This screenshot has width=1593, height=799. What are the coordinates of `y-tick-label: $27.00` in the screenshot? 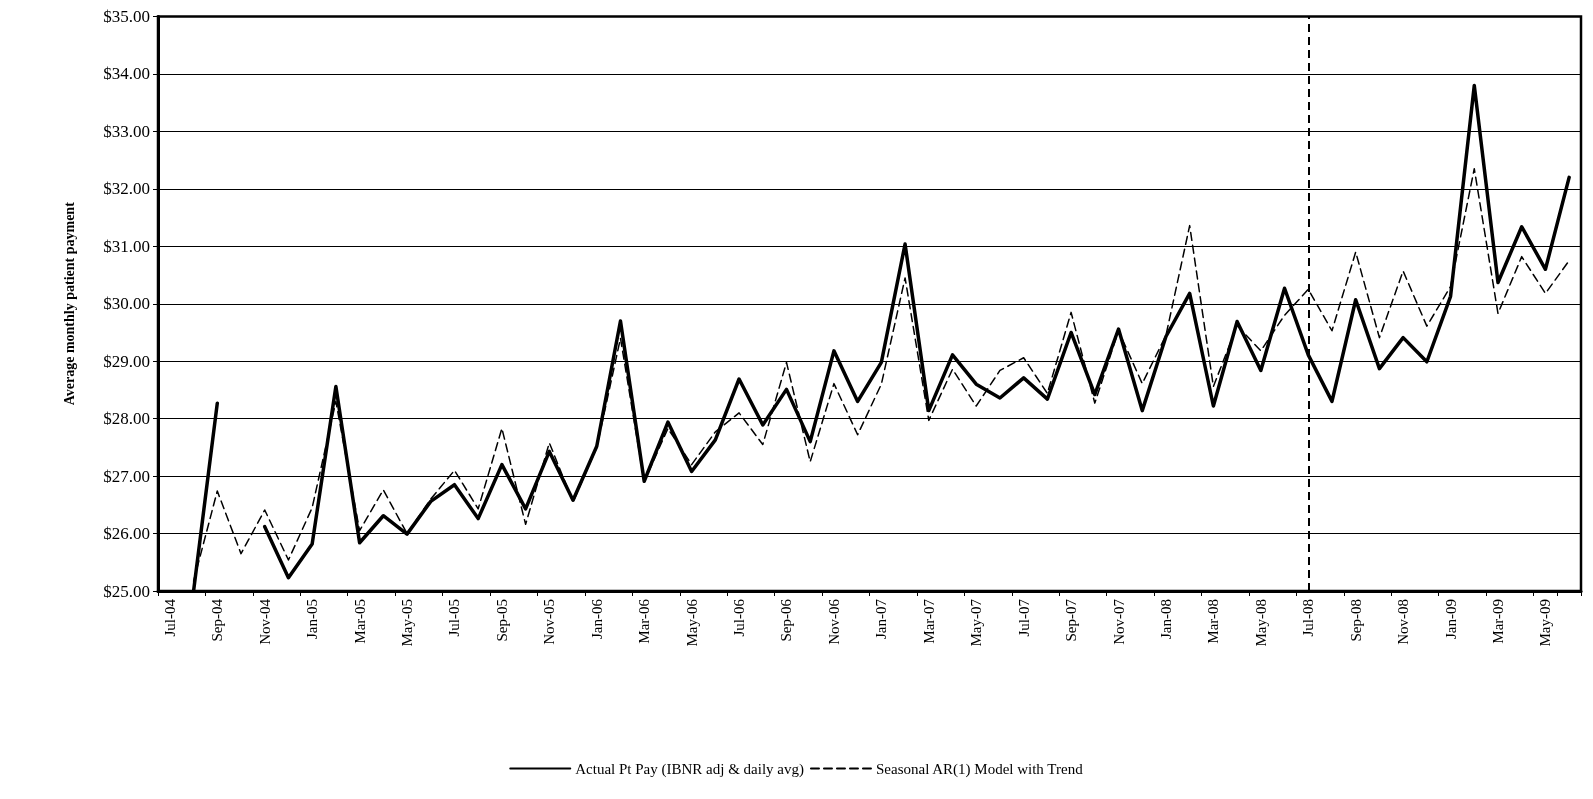 It's located at (126, 476).